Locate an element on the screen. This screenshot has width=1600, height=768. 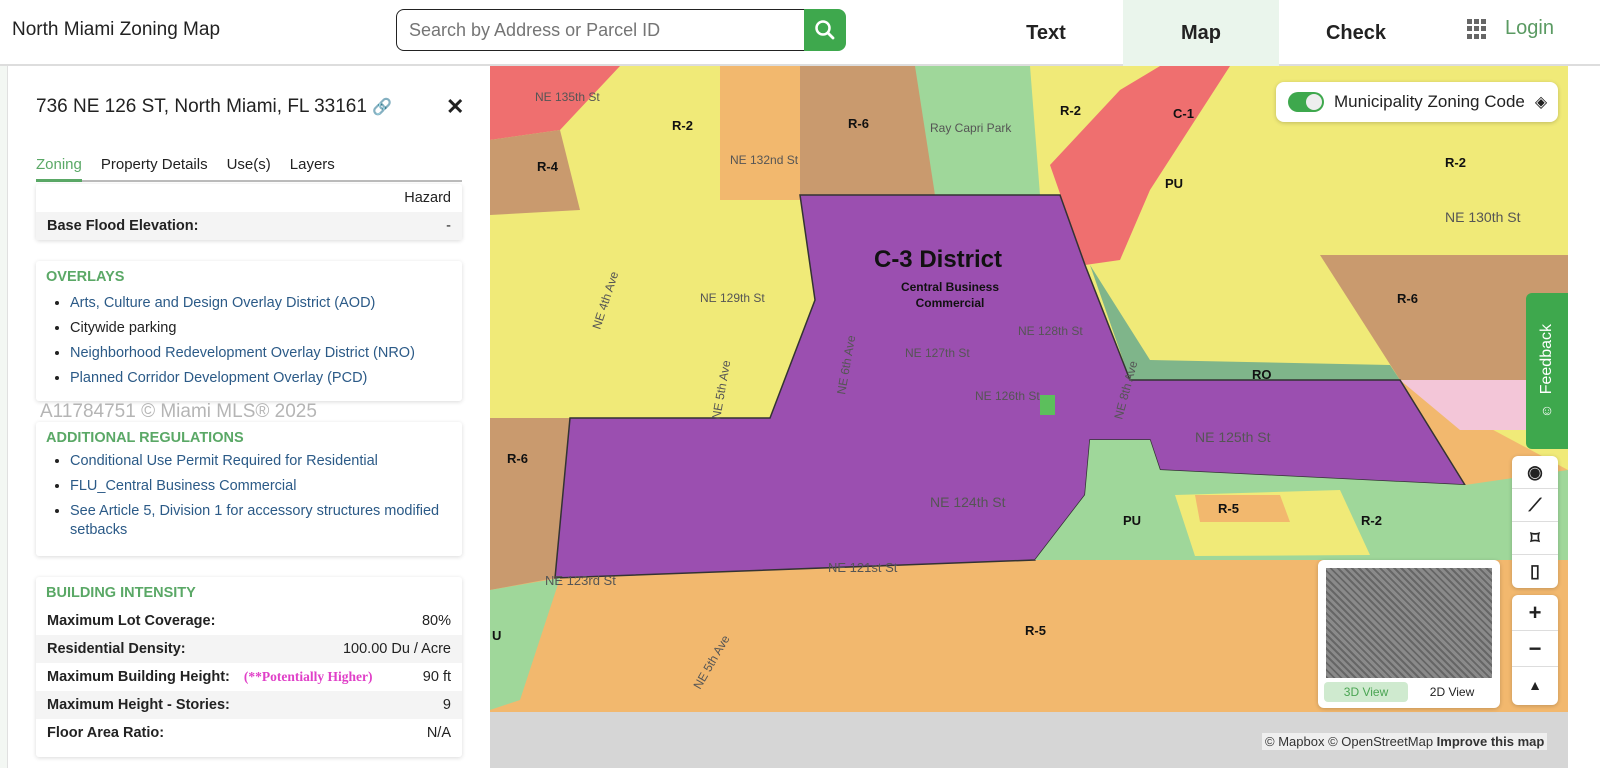
app-title: North Miami Zoning Map is located at coordinates (116, 29).